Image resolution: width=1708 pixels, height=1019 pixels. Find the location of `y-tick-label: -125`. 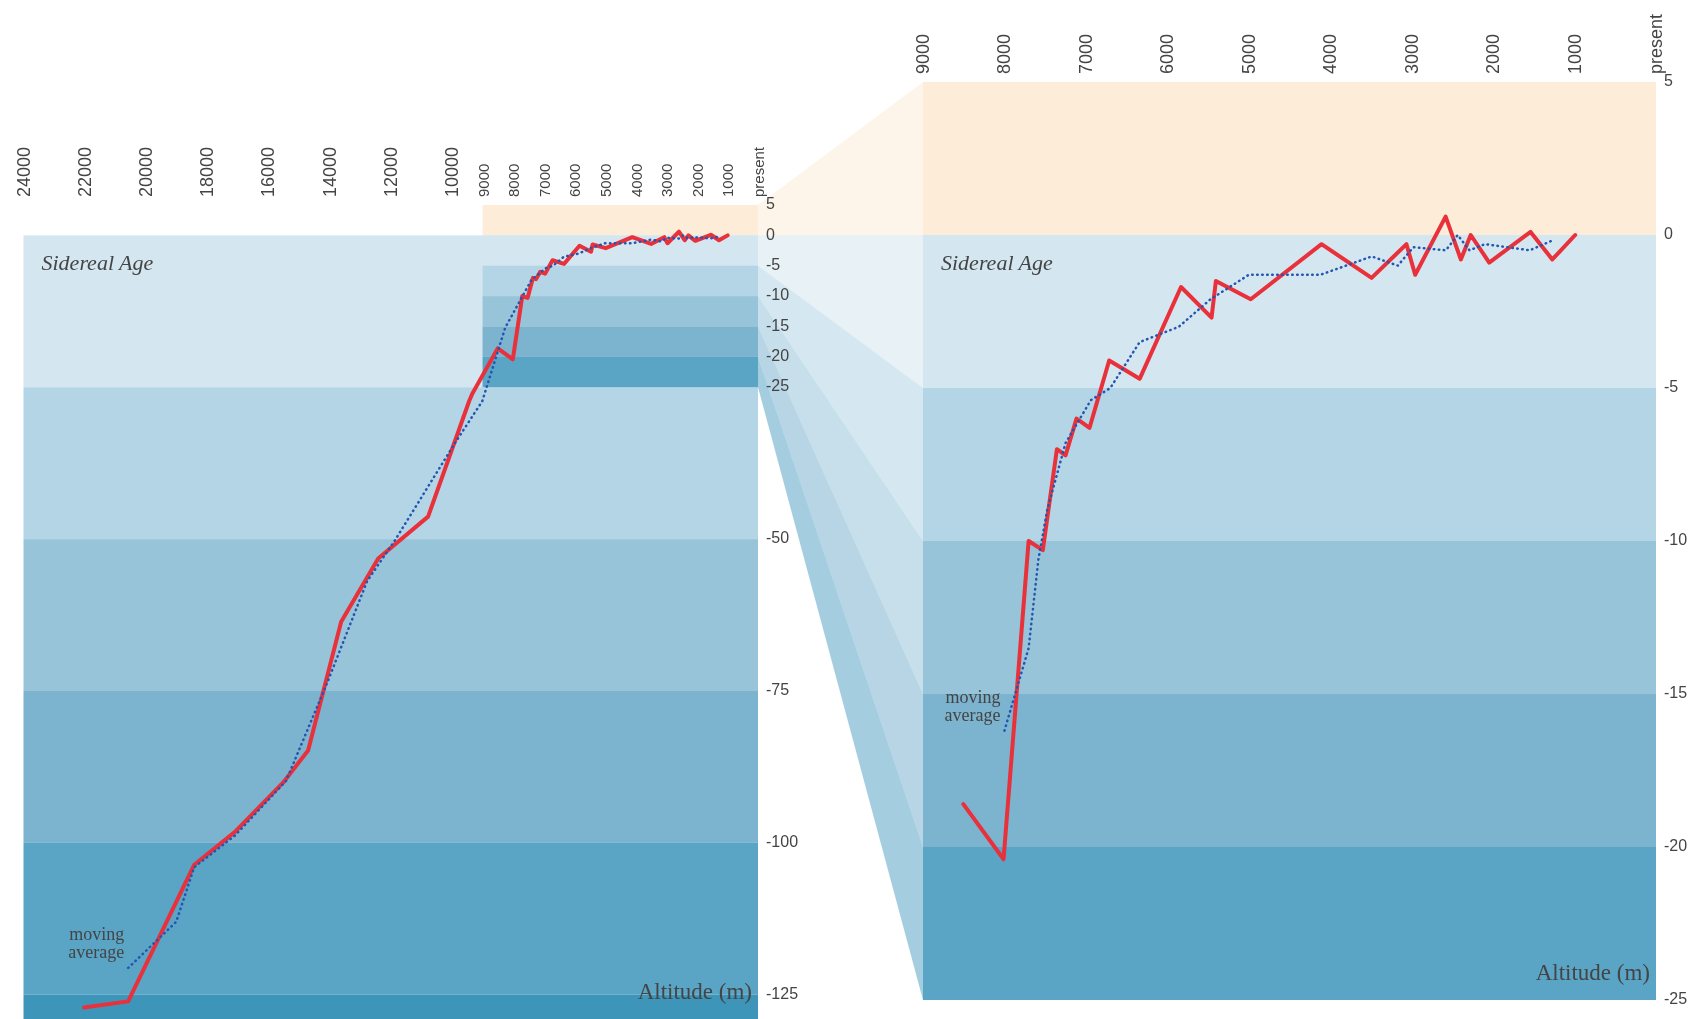

y-tick-label: -125 is located at coordinates (782, 993).